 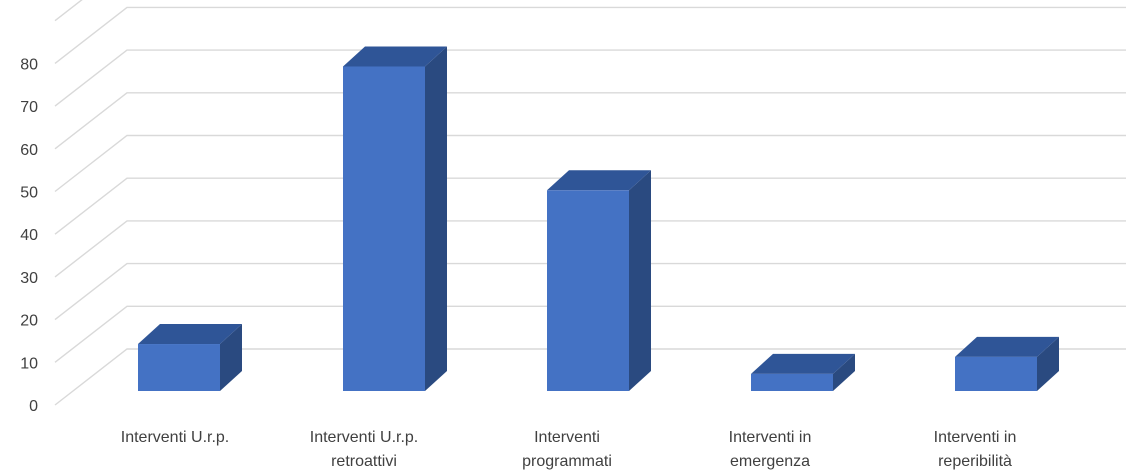 What do you see at coordinates (975, 461) in the screenshot?
I see `x-category-label: reperibilità` at bounding box center [975, 461].